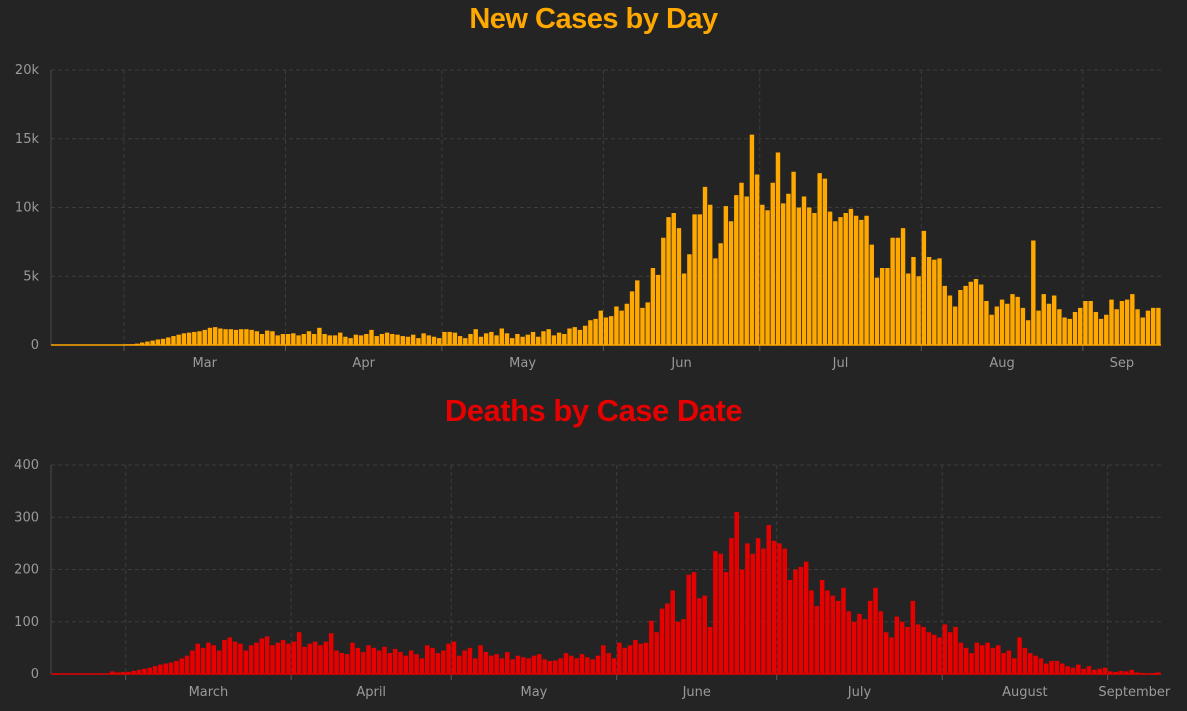 Image resolution: width=1187 pixels, height=711 pixels. I want to click on y-tick-label: 100, so click(26, 622).